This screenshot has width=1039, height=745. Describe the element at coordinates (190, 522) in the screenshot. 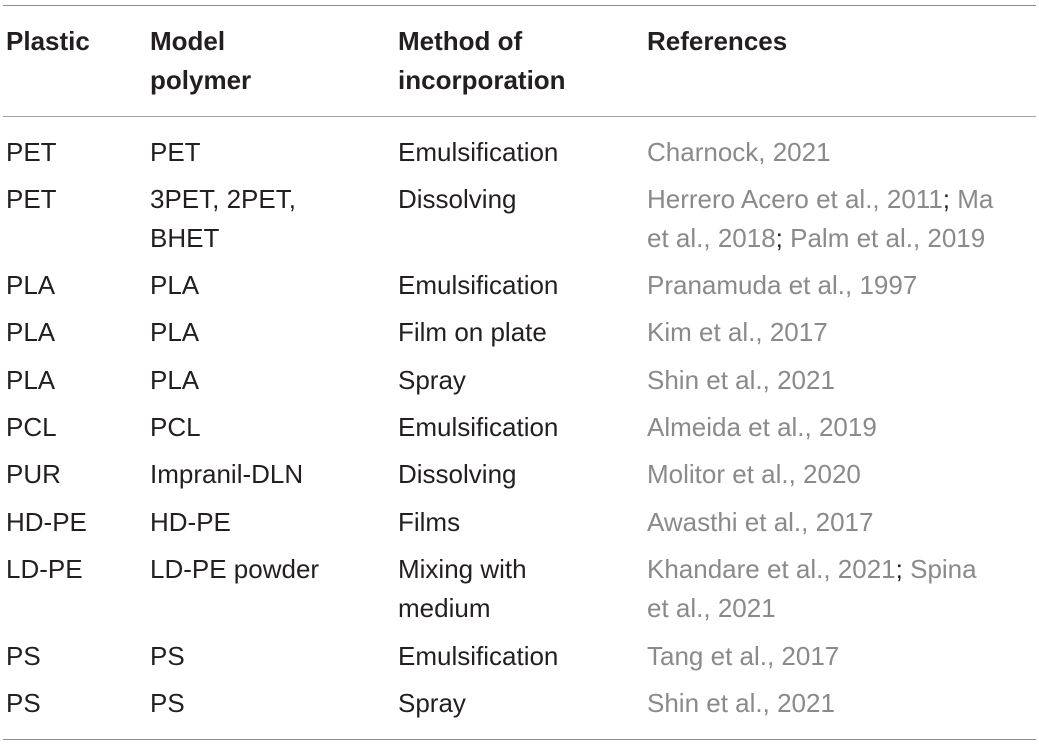

I see `polymer-line1: HD-PE` at that location.